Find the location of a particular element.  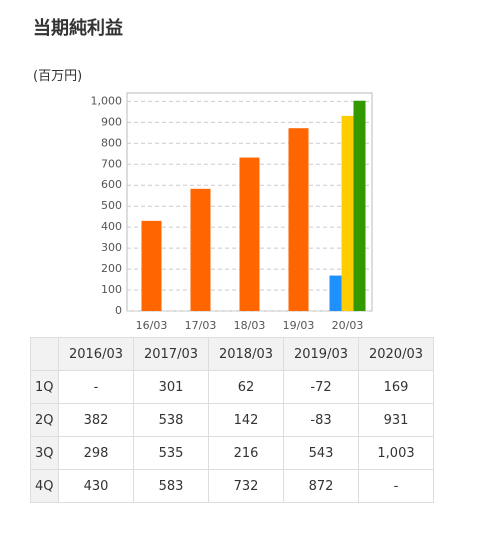

y-tick-label: 400 is located at coordinates (111, 226).